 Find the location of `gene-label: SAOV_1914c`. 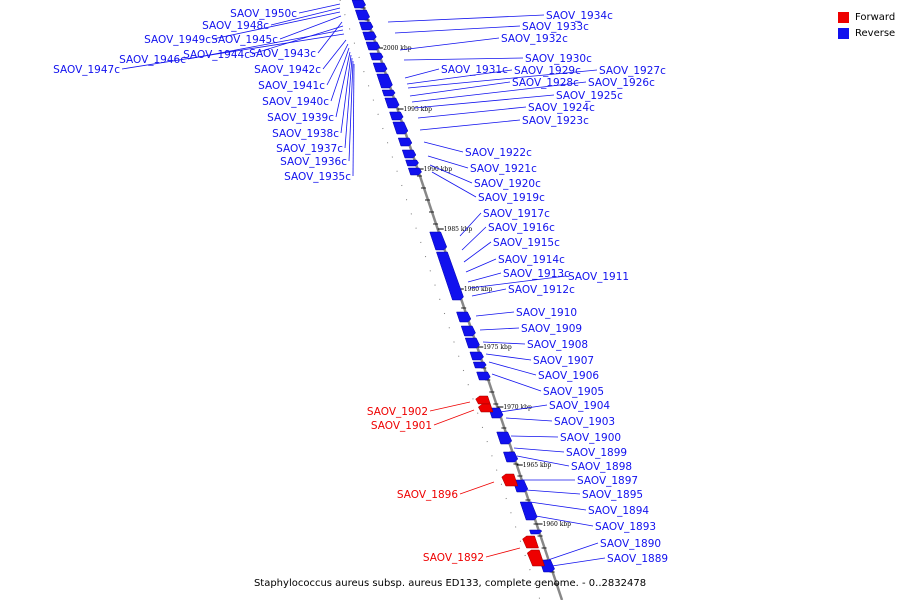

gene-label: SAOV_1914c is located at coordinates (531, 260).